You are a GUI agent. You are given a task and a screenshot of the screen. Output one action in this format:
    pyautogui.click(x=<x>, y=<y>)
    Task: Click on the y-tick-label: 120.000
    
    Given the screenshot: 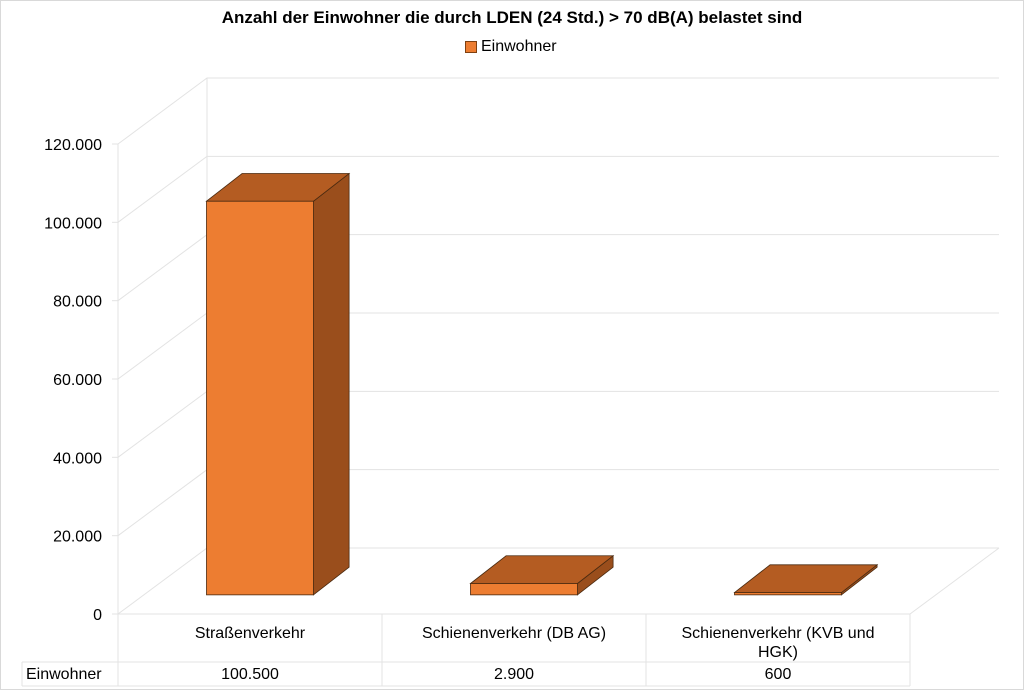 What is the action you would take?
    pyautogui.click(x=73, y=145)
    